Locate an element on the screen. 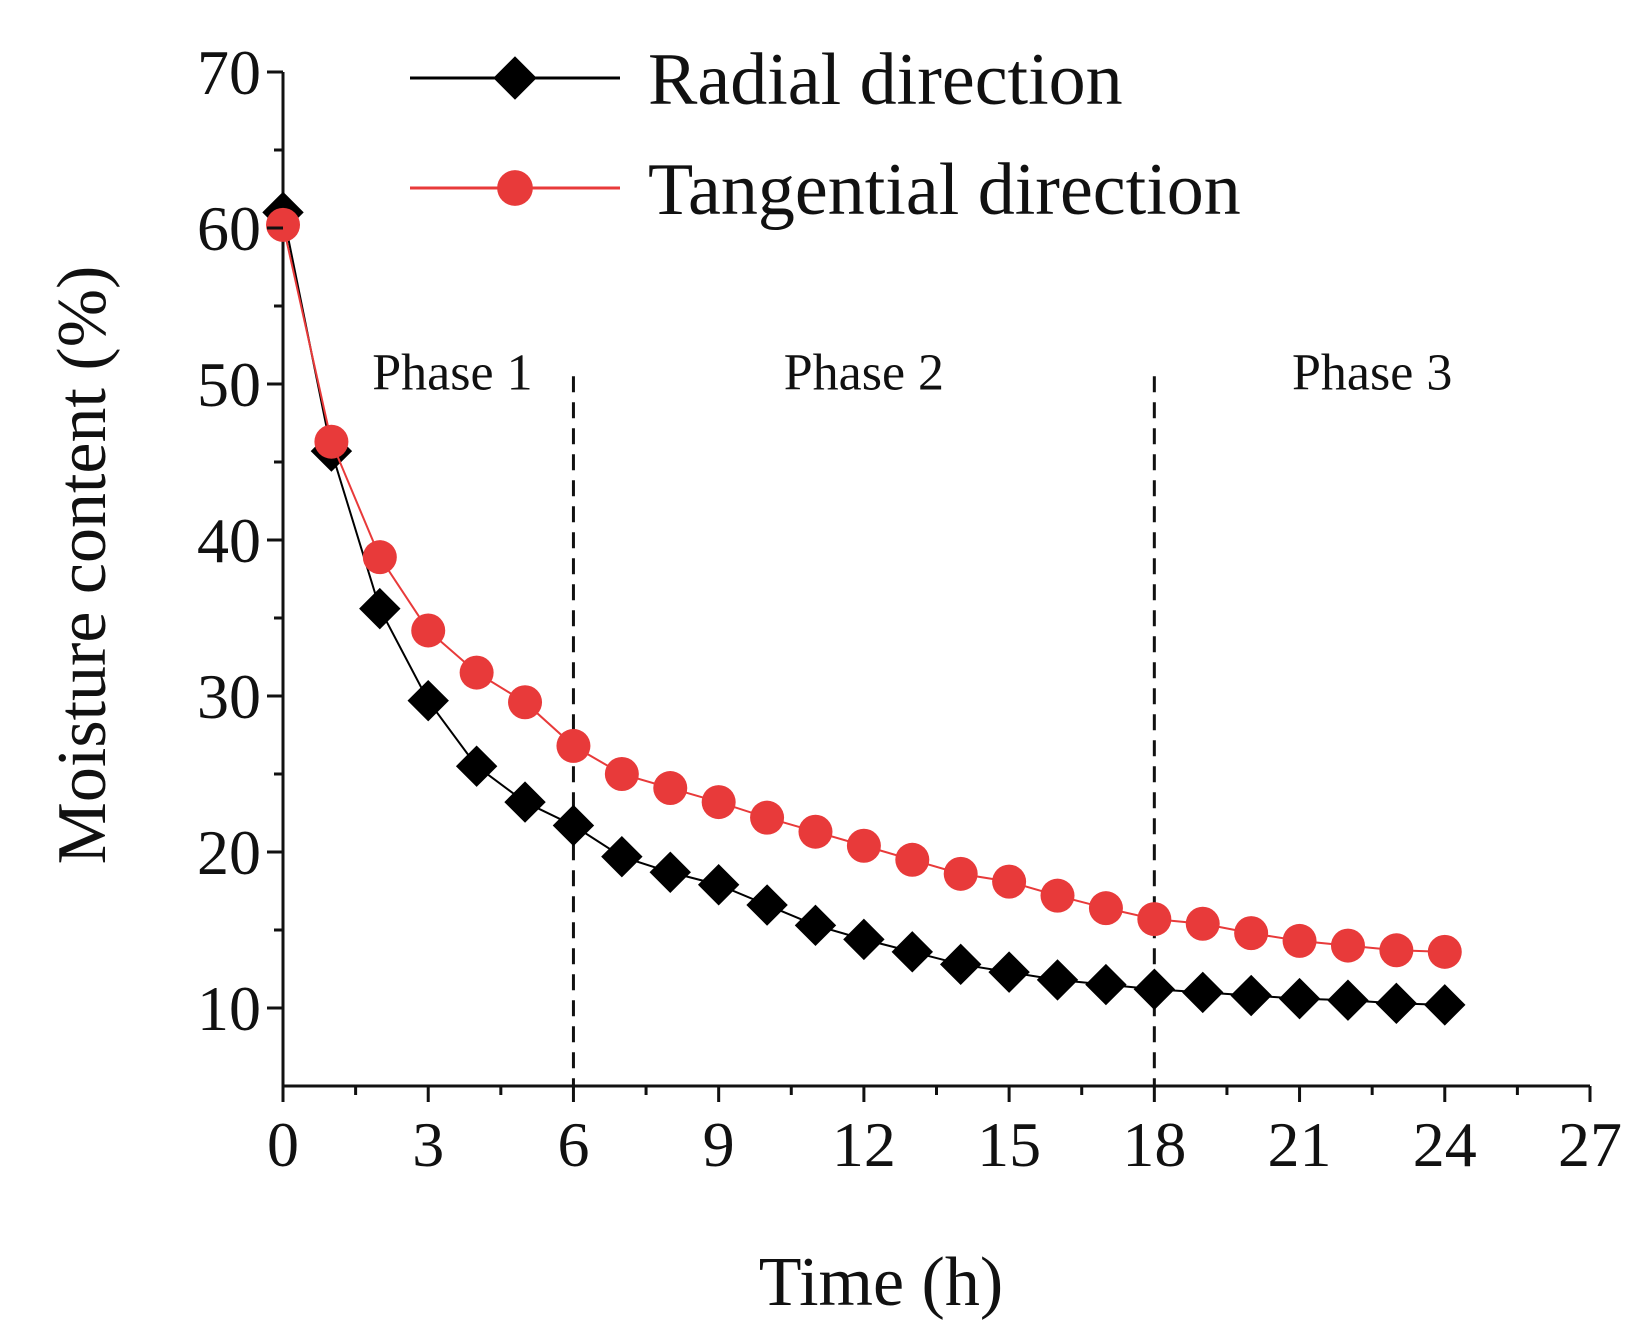 The image size is (1652, 1343). x-tick-label: 18 is located at coordinates (1154, 1144).